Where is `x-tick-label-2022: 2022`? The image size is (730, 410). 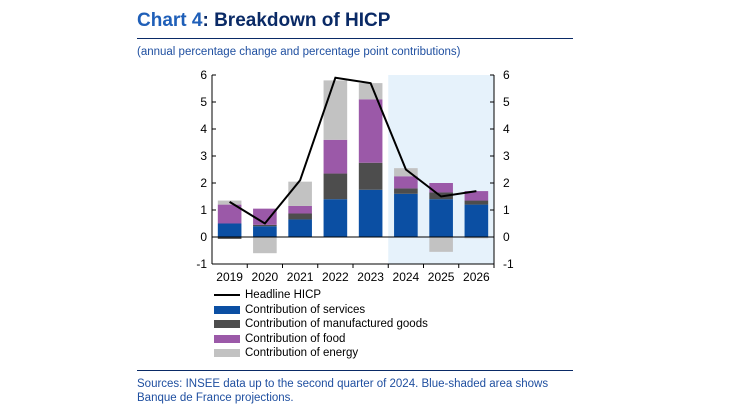 x-tick-label-2022: 2022 is located at coordinates (335, 277).